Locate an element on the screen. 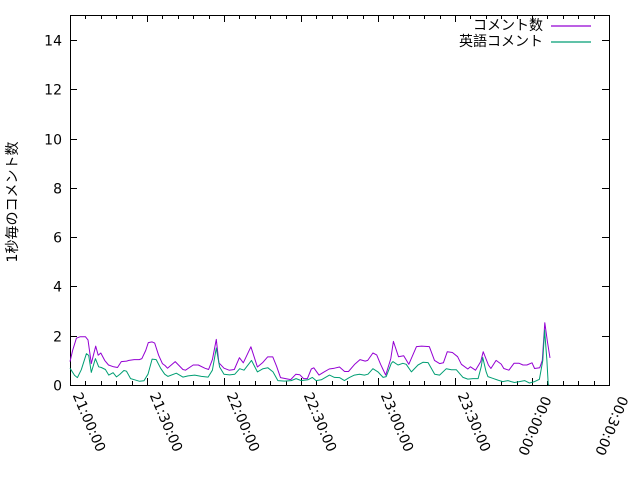  y-tick-label: 4 is located at coordinates (57, 288).